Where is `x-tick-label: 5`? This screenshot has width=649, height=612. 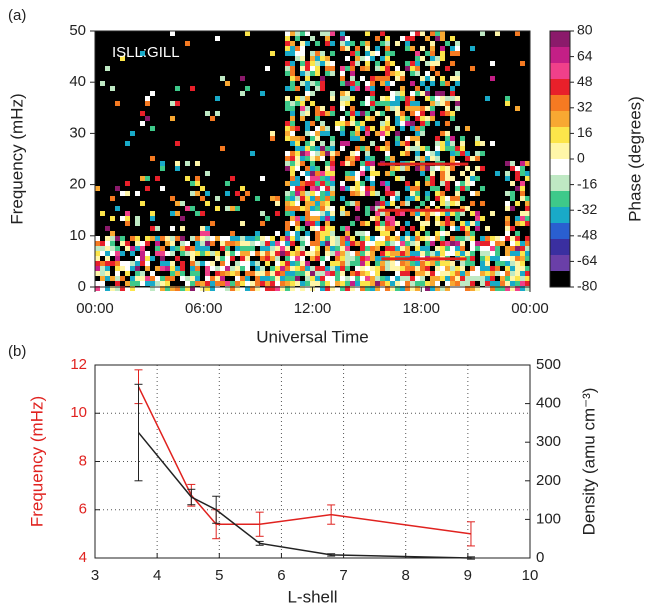 x-tick-label: 5 is located at coordinates (219, 575).